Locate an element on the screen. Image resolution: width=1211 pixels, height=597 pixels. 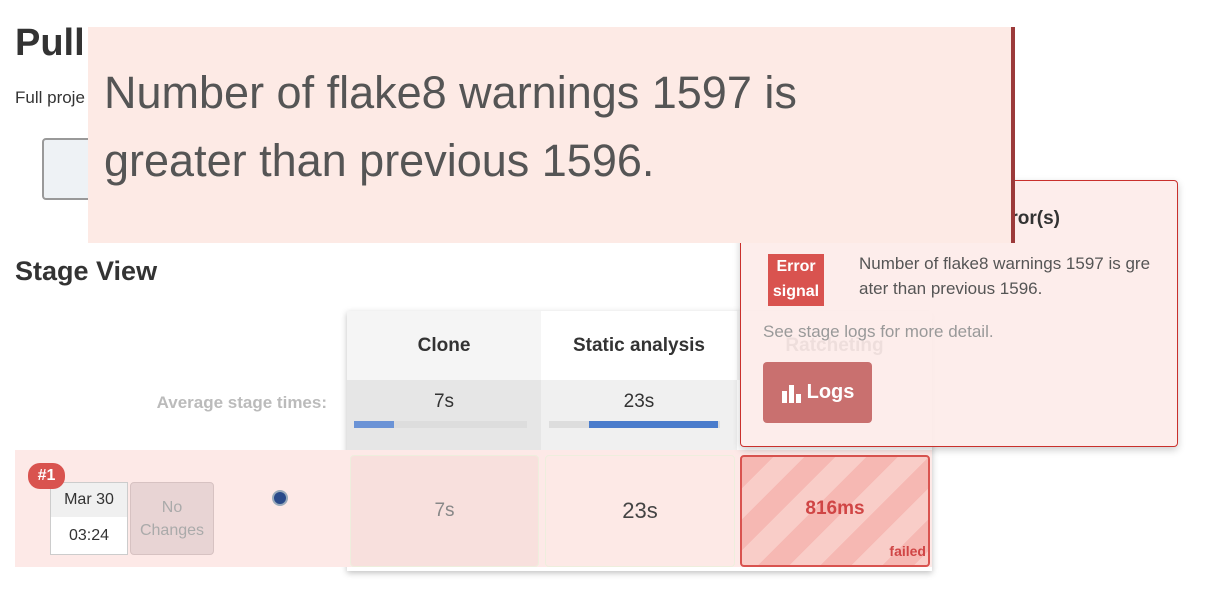
build-date: Mar 30 is located at coordinates (89, 500).